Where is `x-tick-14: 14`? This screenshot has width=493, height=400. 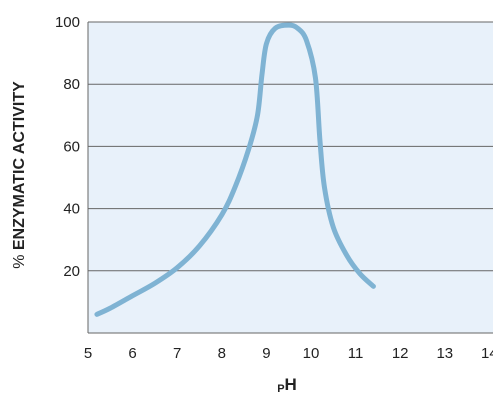
x-tick-14: 14 is located at coordinates (487, 353).